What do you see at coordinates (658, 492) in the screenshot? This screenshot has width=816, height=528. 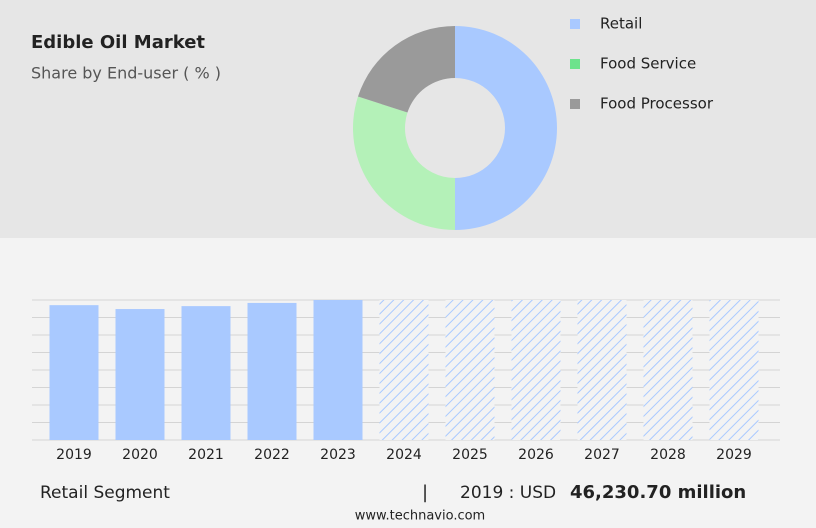 I see `footer-value: 46,230.70 million` at bounding box center [658, 492].